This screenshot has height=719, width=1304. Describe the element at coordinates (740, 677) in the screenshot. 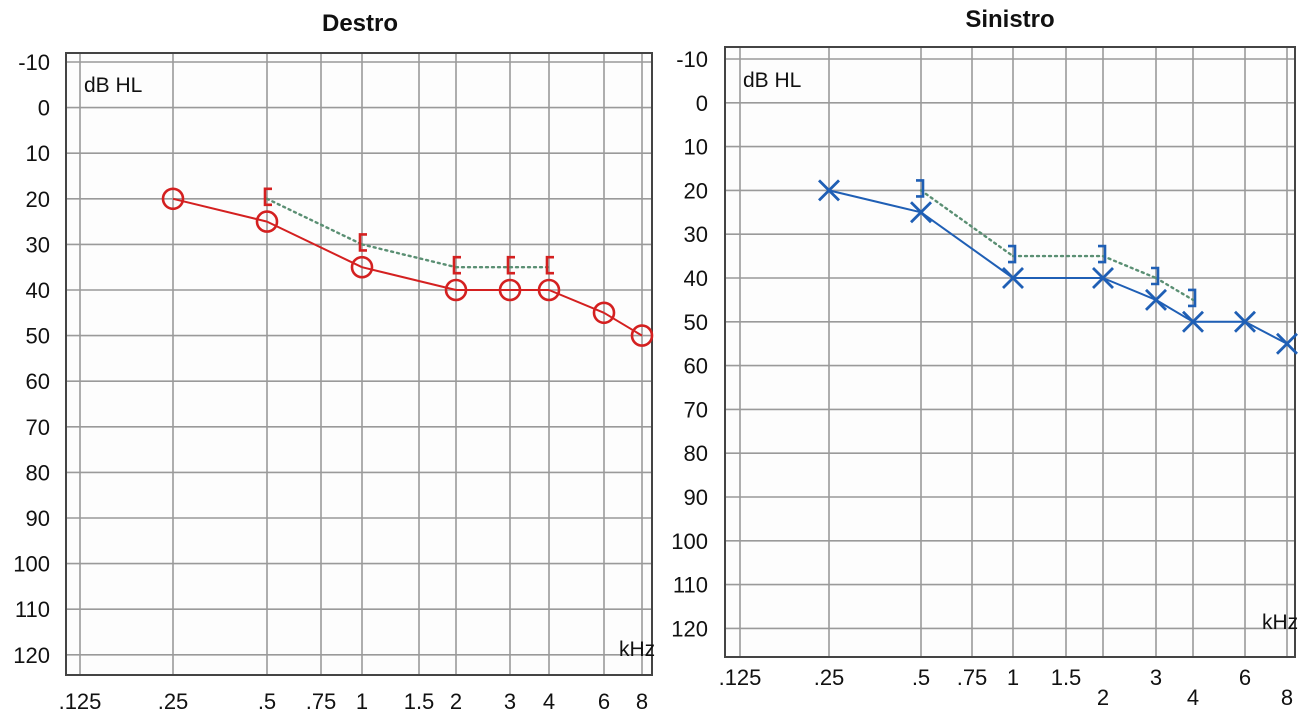

I see `x-tick-label: .125` at that location.